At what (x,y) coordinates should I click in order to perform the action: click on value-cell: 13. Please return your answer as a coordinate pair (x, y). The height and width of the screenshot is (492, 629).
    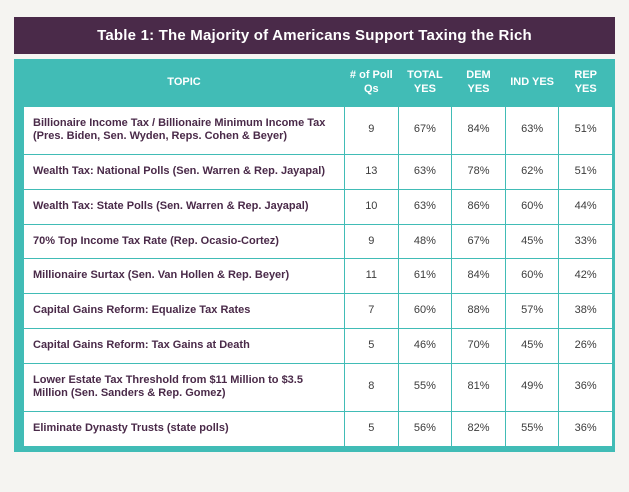
    Looking at the image, I should click on (371, 172).